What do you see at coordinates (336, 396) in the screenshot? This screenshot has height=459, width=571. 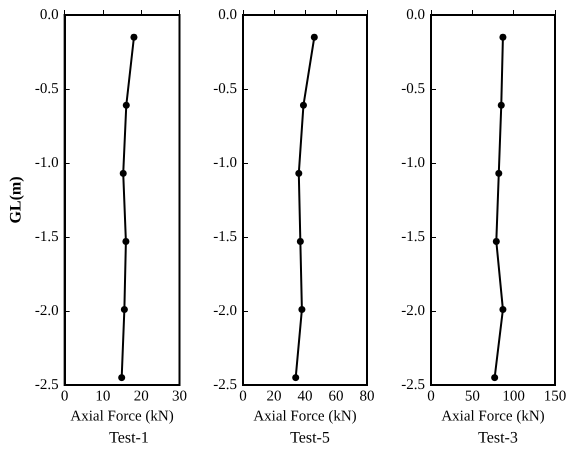 I see `x-tick-label: 60` at bounding box center [336, 396].